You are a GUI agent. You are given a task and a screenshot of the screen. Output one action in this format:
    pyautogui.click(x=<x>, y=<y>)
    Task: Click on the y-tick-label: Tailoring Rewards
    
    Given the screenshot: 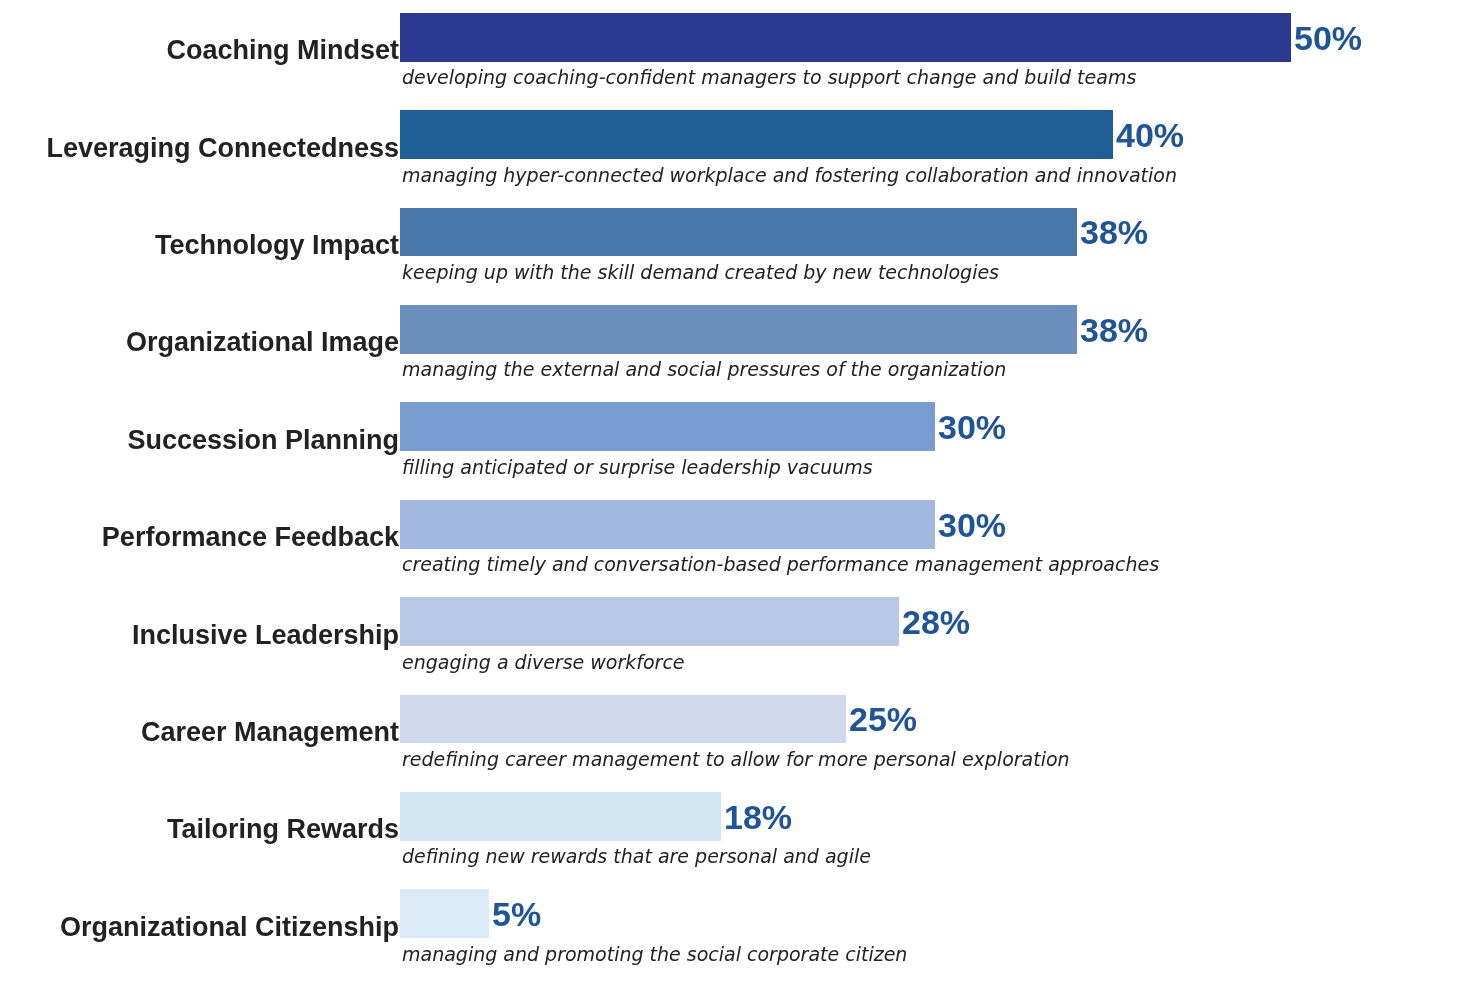 What is the action you would take?
    pyautogui.click(x=282, y=829)
    